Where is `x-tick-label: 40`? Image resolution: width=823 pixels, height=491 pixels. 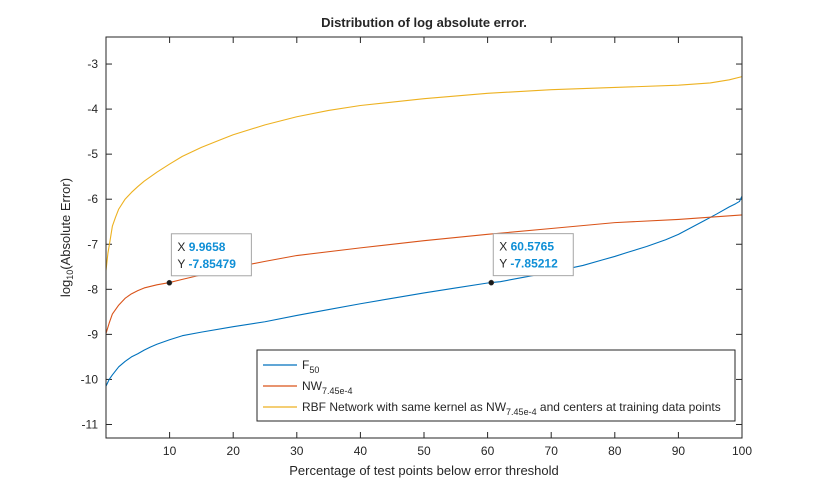
x-tick-label: 40 is located at coordinates (361, 451).